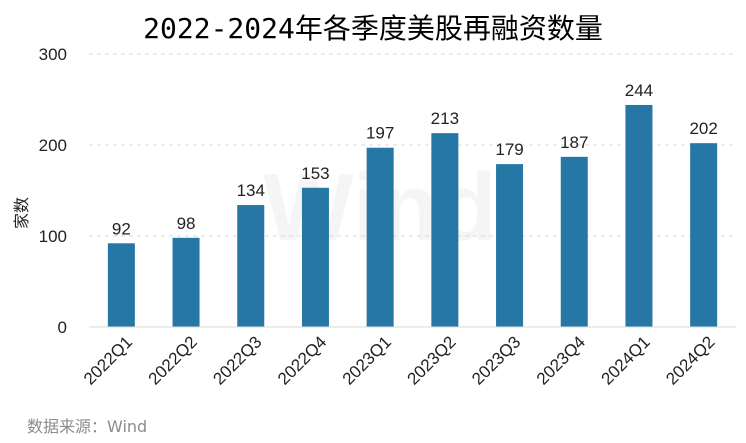 Image resolution: width=746 pixels, height=443 pixels. What do you see at coordinates (315, 173) in the screenshot?
I see `data-label: 153` at bounding box center [315, 173].